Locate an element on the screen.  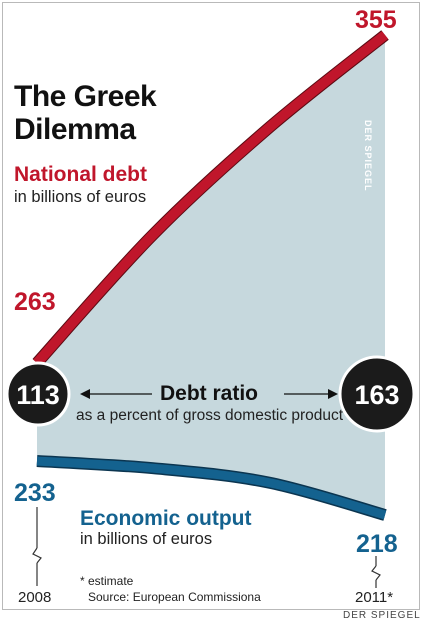
chart-title-line1: The Greek is located at coordinates (85, 96).